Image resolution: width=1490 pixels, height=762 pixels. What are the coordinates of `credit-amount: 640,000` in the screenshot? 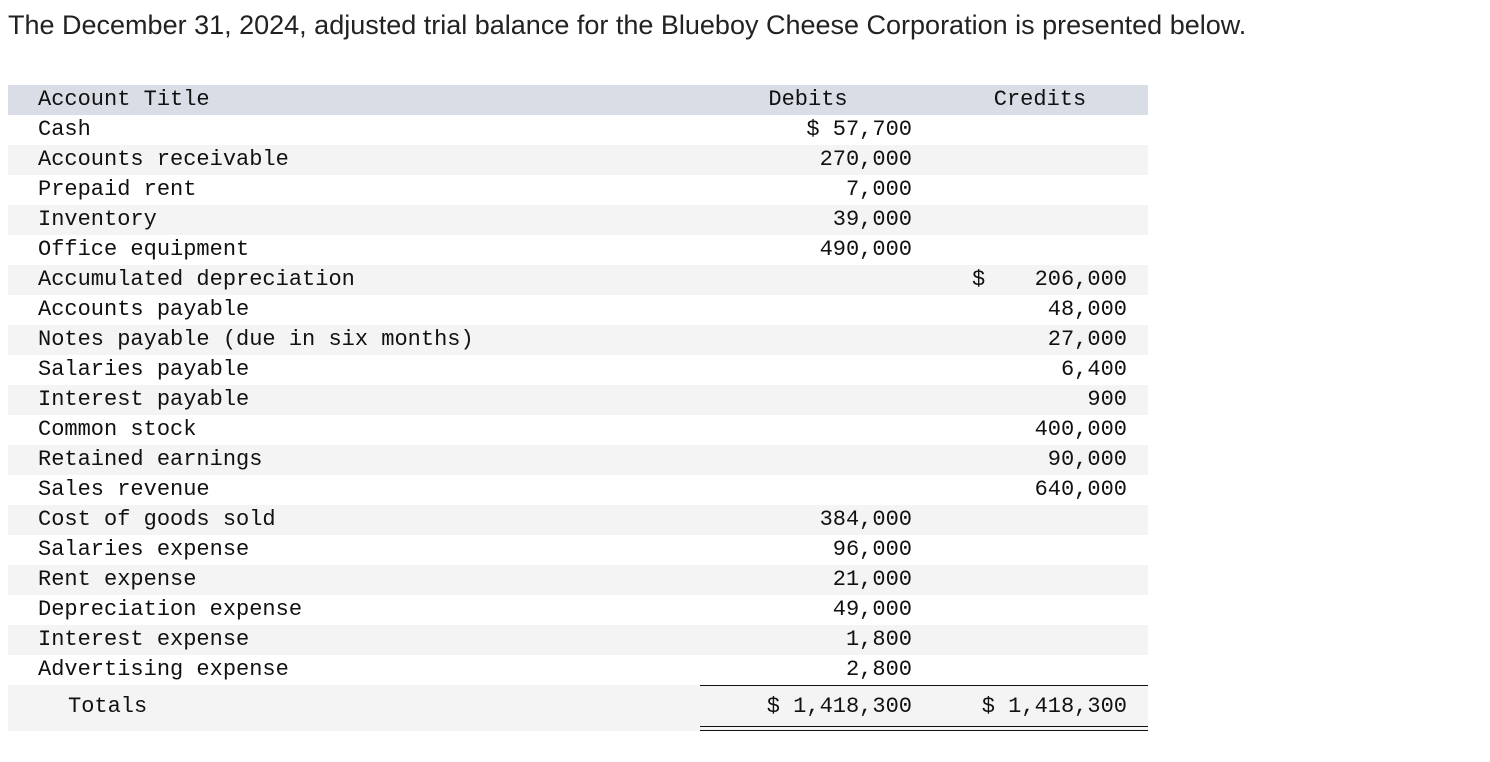 It's located at (1080, 489).